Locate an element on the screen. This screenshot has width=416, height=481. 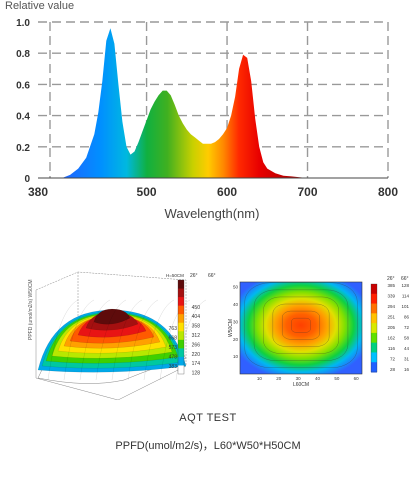
heatmap-frame is located at coordinates (301, 328).